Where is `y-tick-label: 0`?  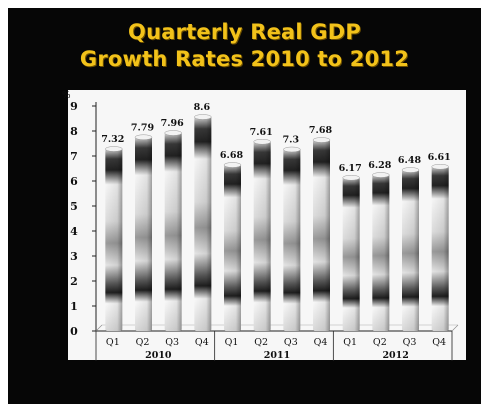
y-tick-label: 0 is located at coordinates (74, 331).